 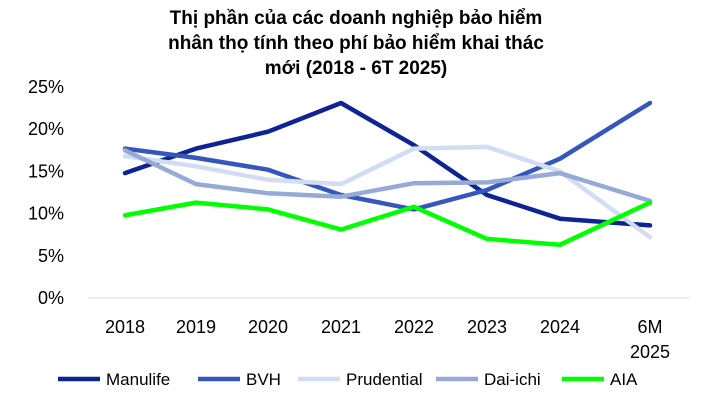 I want to click on series-line-aia, so click(x=387, y=224).